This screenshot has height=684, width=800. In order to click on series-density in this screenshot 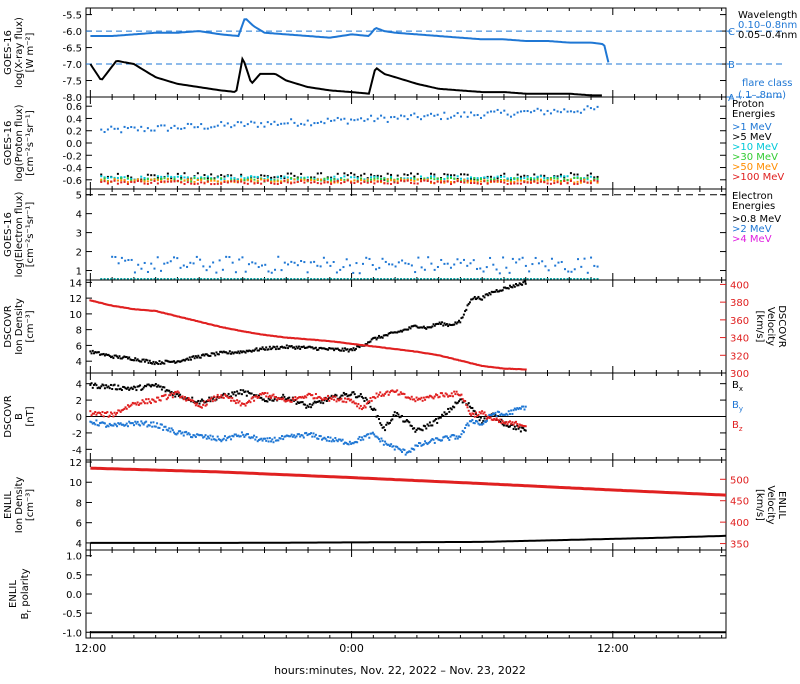, I will do `click(408, 539)`.